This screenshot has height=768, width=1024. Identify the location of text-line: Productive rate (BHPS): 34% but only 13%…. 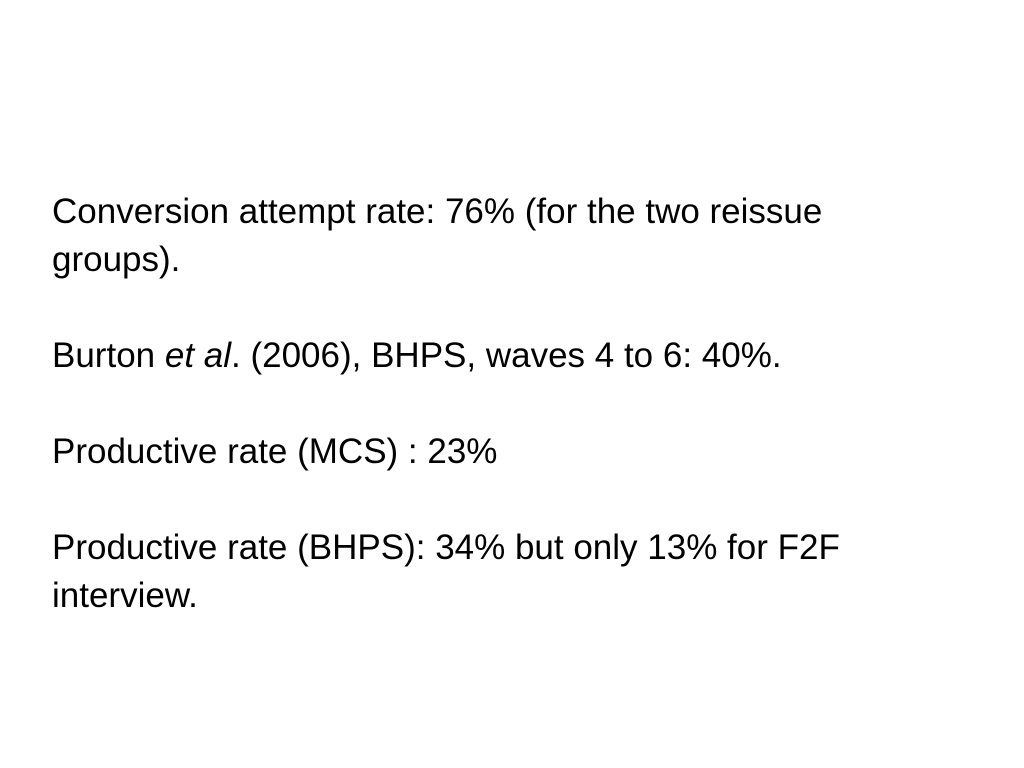
(446, 547).